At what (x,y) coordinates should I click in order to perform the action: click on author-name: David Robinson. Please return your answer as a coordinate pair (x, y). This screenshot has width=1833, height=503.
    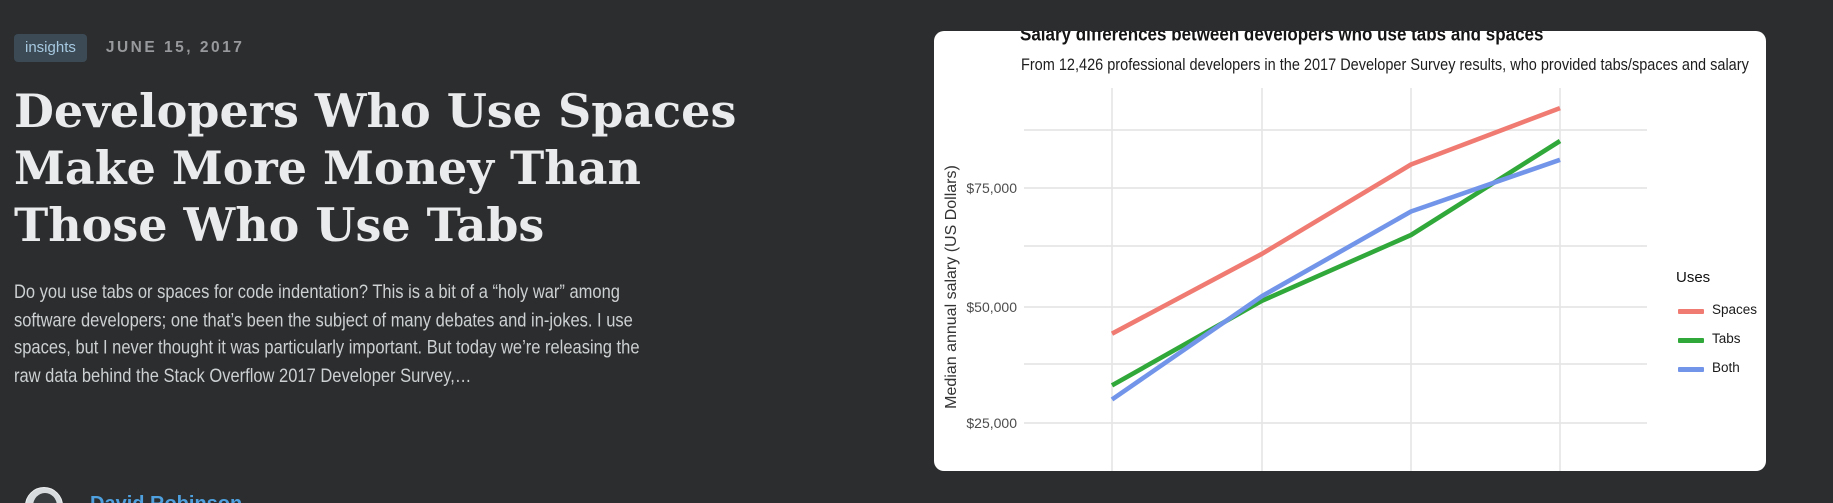
    Looking at the image, I should click on (166, 498).